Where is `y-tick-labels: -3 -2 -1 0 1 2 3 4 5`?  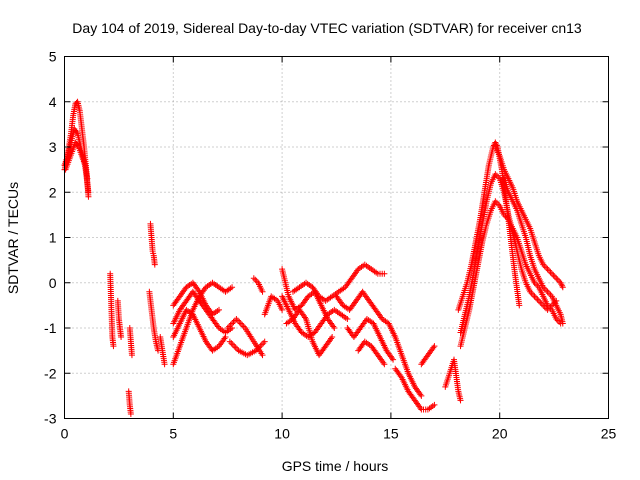
y-tick-labels: -3 -2 -1 0 1 2 3 4 5 is located at coordinates (50, 238).